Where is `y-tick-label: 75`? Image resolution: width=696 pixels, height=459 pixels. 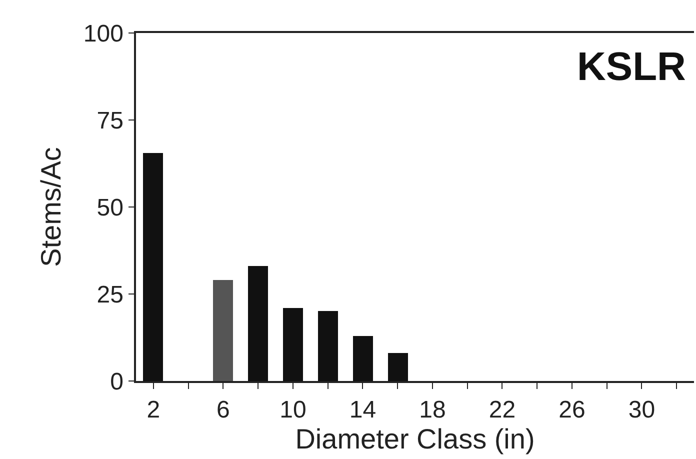
y-tick-label: 75 is located at coordinates (110, 120).